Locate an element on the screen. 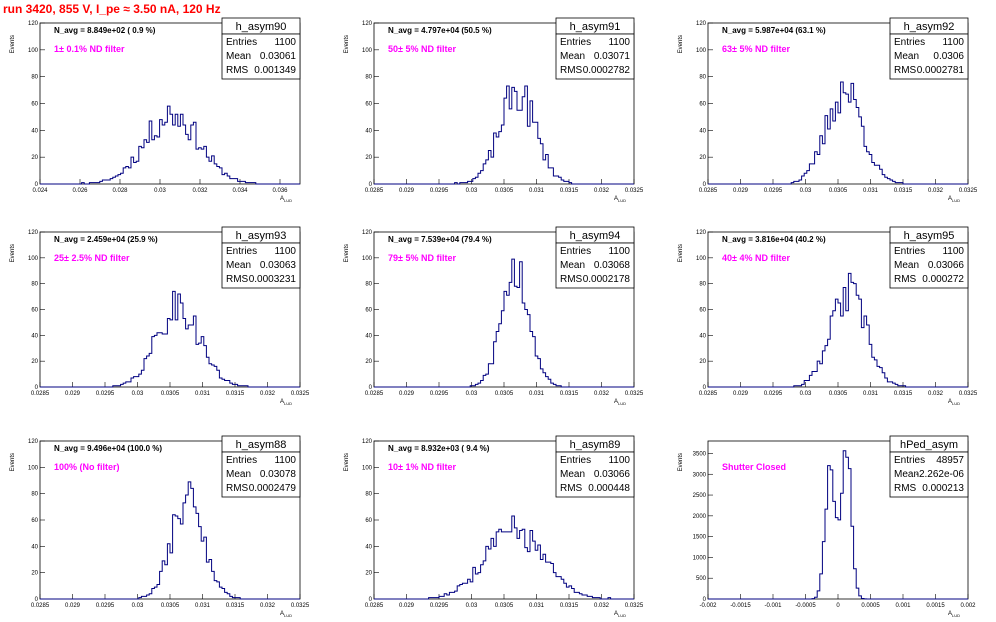  x-tick-label: -0.001 is located at coordinates (773, 606).